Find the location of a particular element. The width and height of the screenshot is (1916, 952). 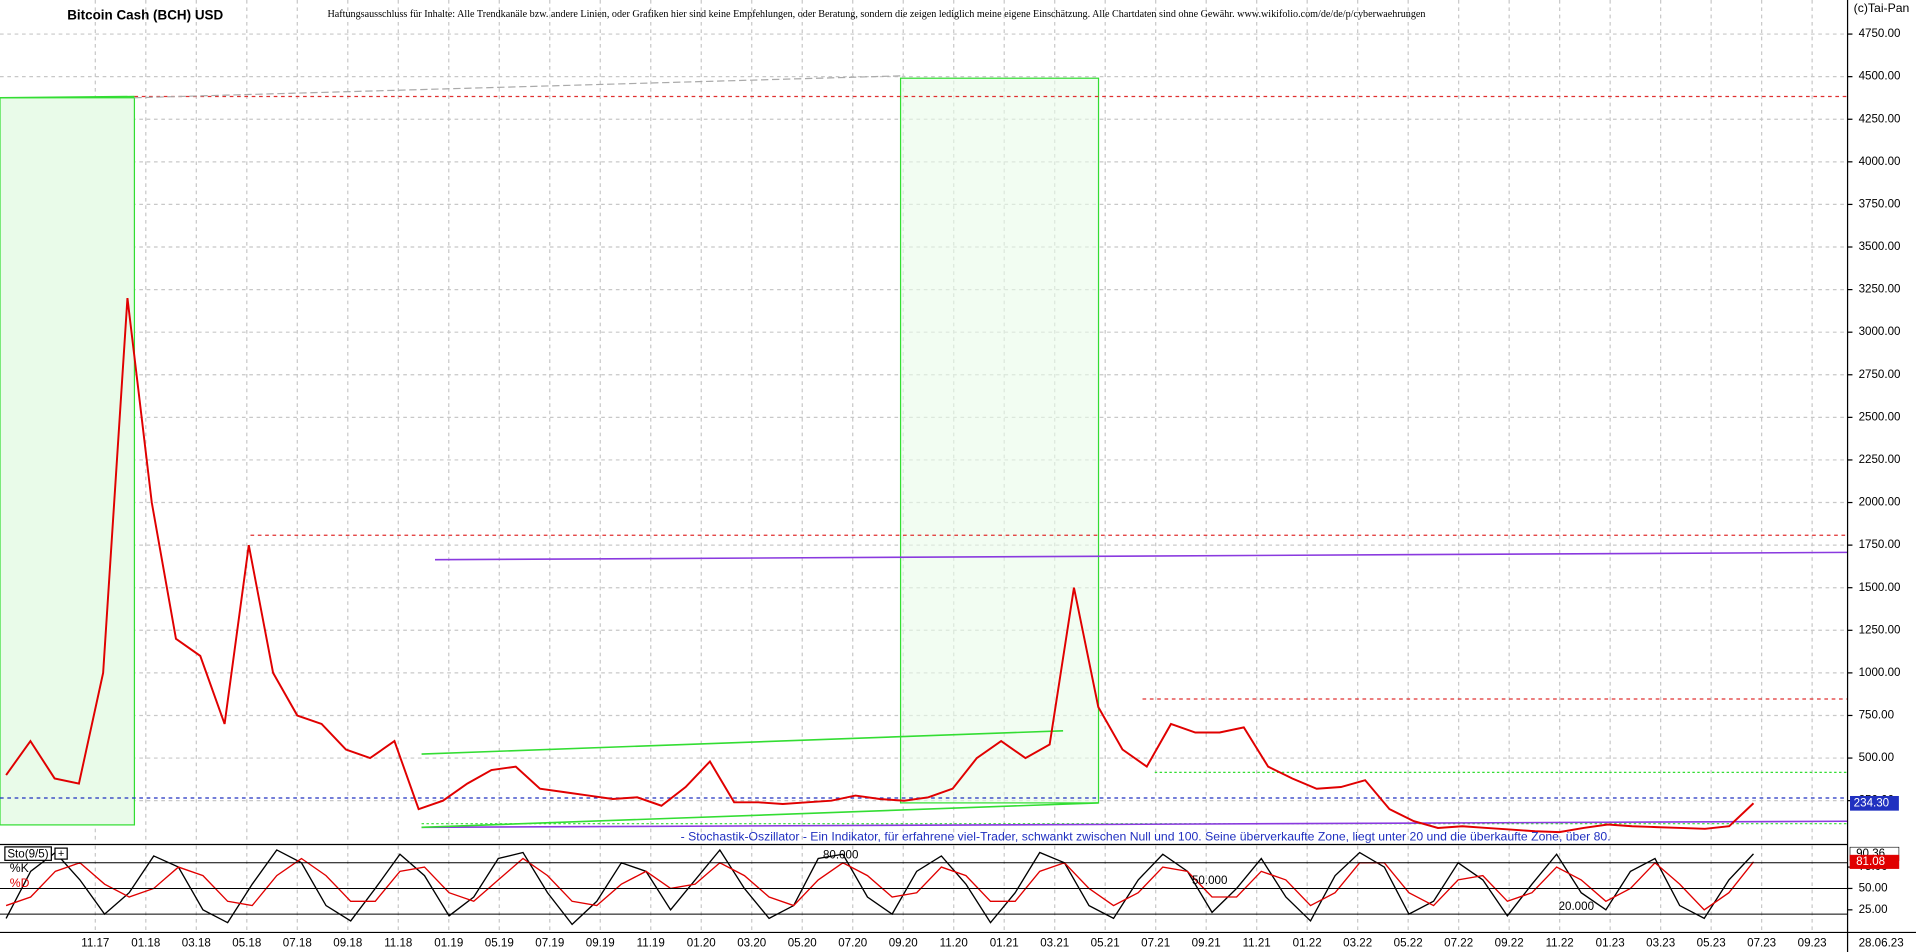

x-tick-label: 01.22 is located at coordinates (1307, 943).